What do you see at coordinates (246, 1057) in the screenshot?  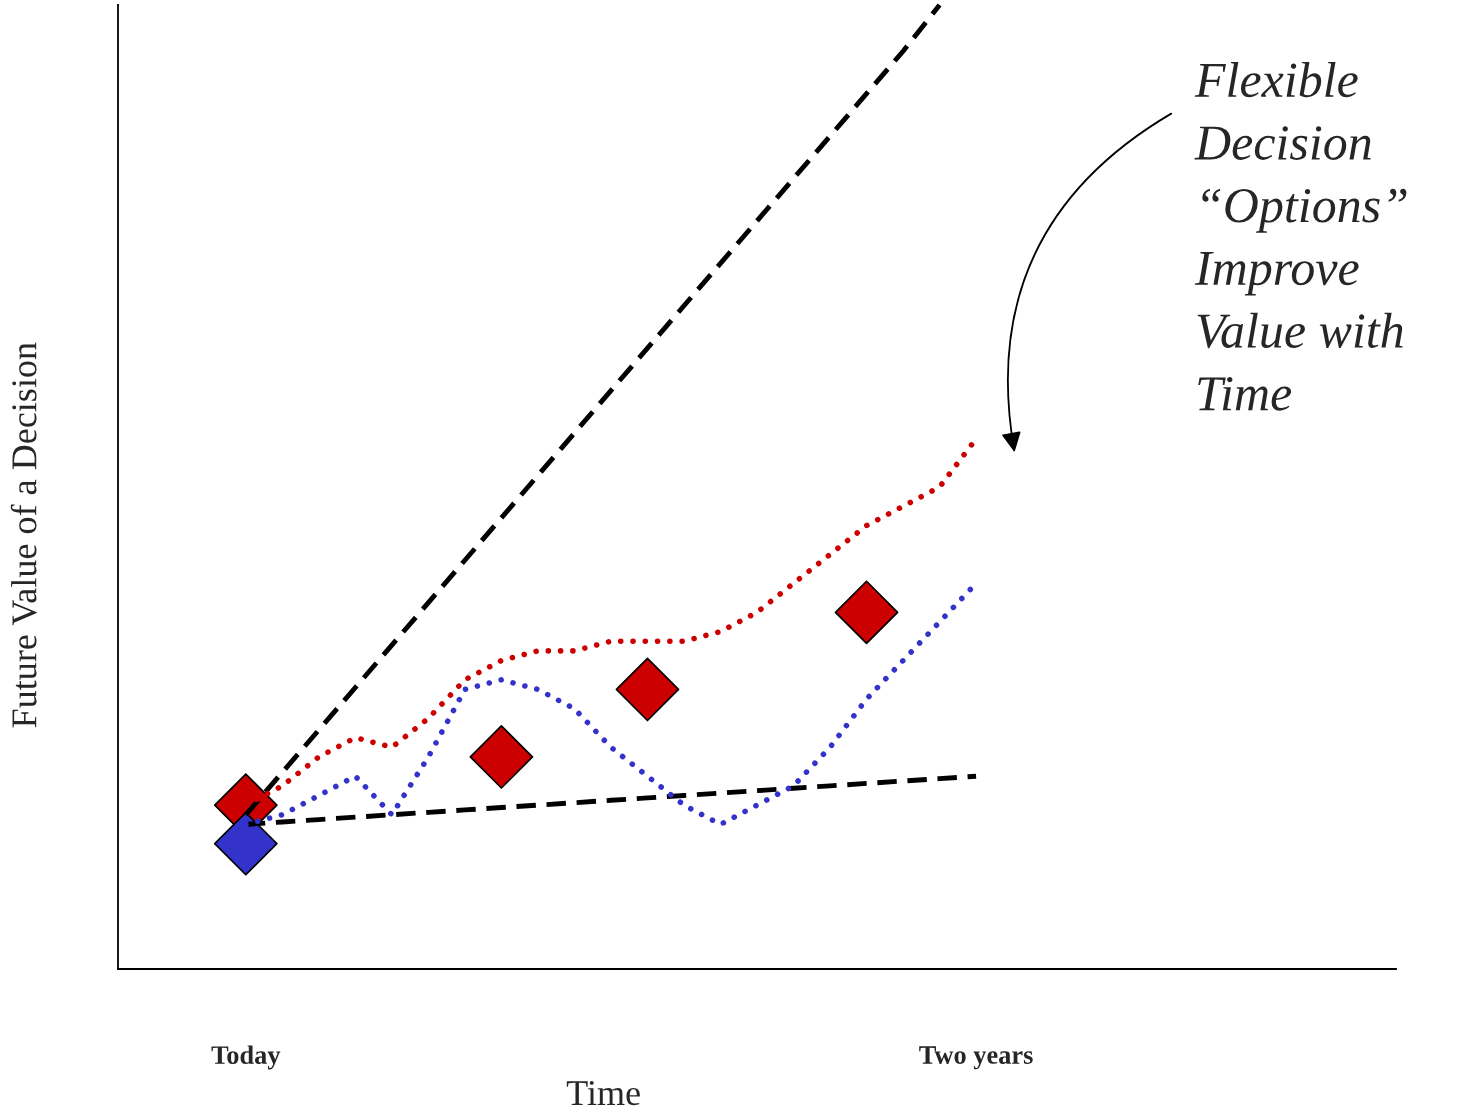 I see `x-tick-label: Today` at bounding box center [246, 1057].